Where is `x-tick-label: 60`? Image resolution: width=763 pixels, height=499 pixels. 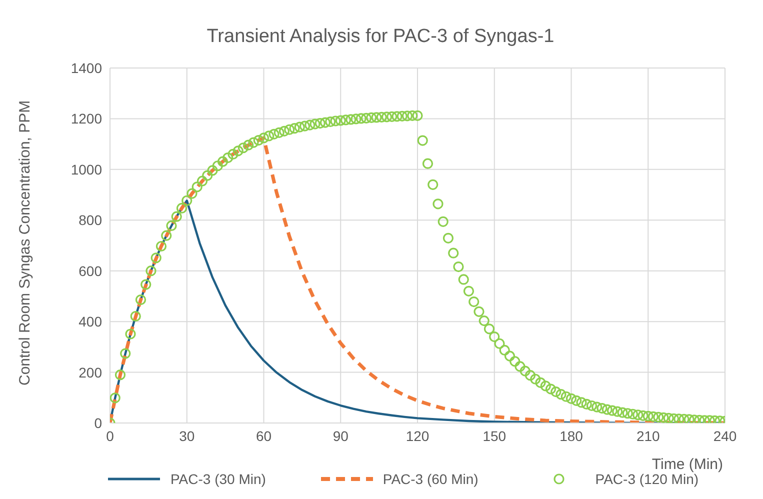 x-tick-label: 60 is located at coordinates (264, 436).